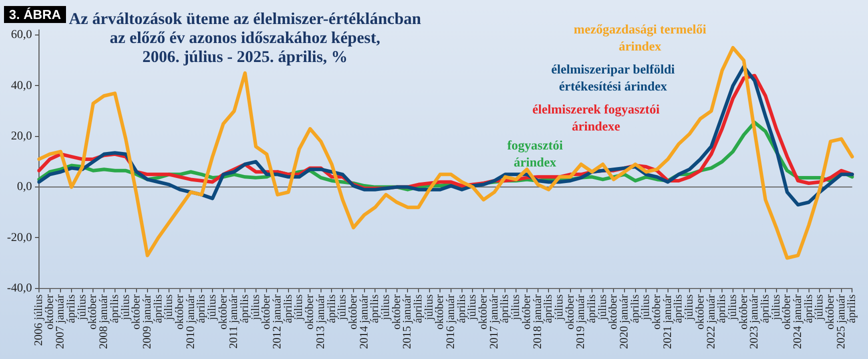 The image size is (868, 359). What do you see at coordinates (21, 34) in the screenshot?
I see `y-tick-label: 60,0` at bounding box center [21, 34].